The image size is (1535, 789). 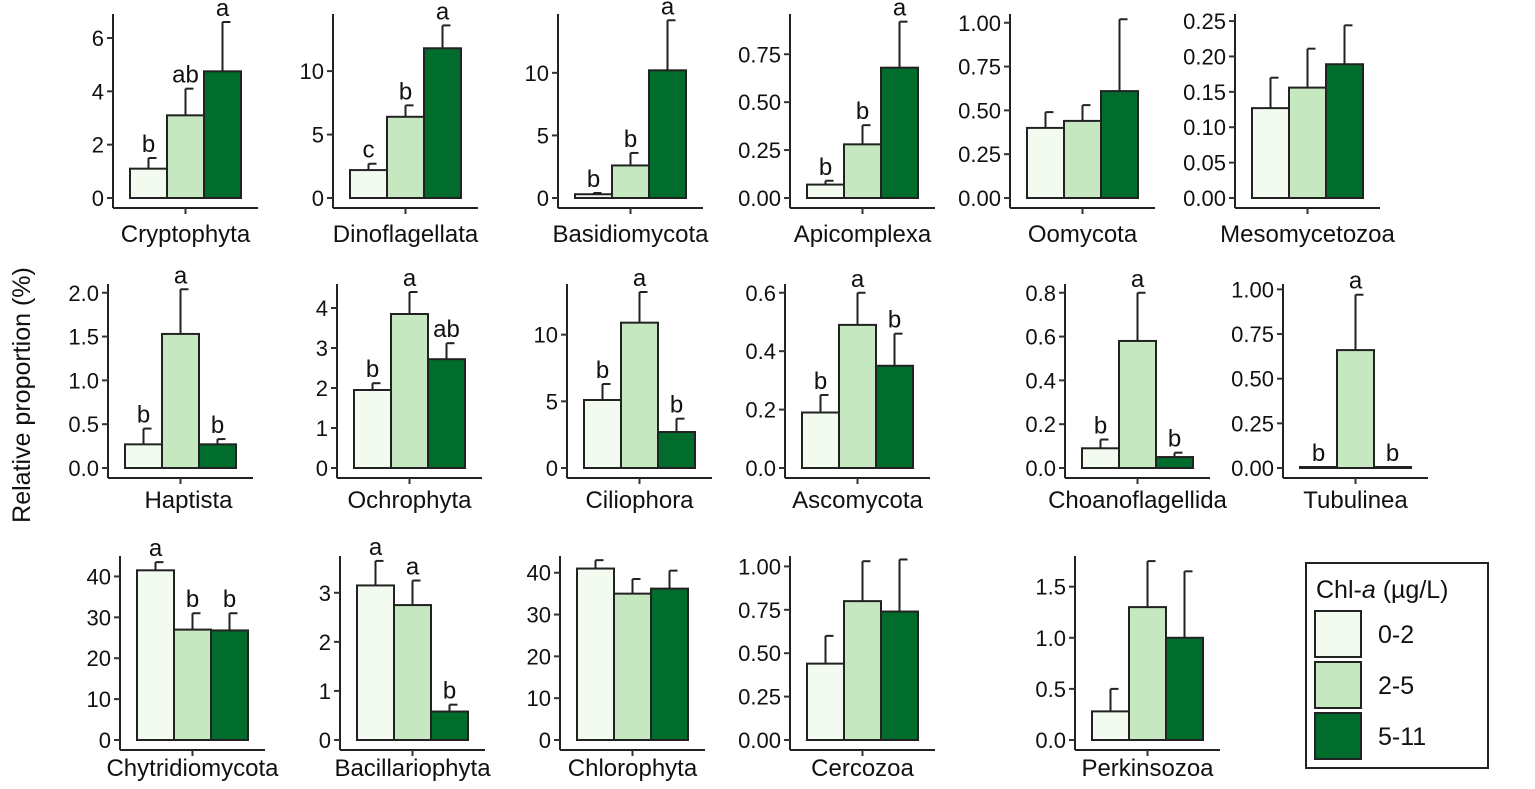 What do you see at coordinates (1204, 92) in the screenshot?
I see `y-tick-label: 0.15` at bounding box center [1204, 92].